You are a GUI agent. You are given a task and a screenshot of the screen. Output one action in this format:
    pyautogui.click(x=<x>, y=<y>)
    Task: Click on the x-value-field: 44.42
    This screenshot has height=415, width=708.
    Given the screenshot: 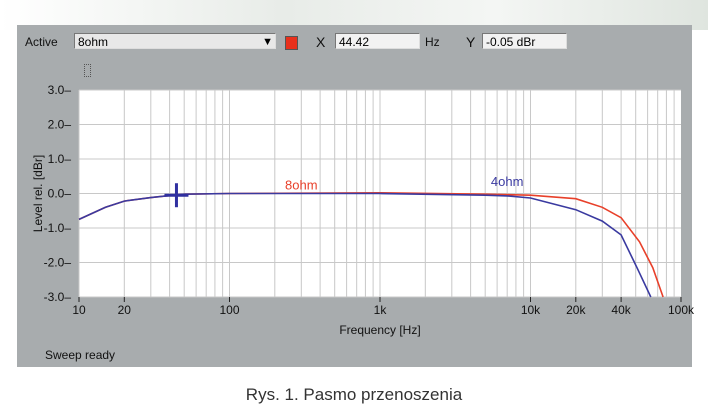 What is the action you would take?
    pyautogui.click(x=377, y=41)
    